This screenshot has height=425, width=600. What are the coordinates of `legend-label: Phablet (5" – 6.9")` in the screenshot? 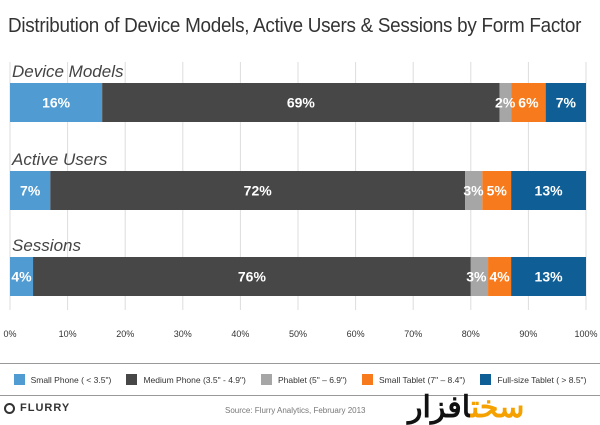 It's located at (312, 379).